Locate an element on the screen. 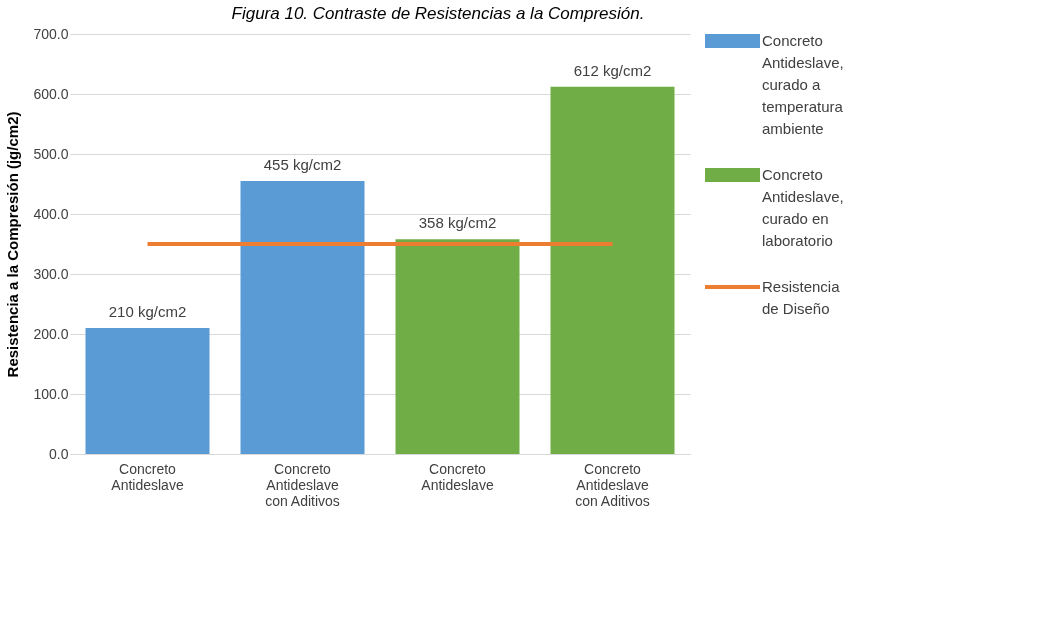 Image resolution: width=1057 pixels, height=632 pixels. data-label: 210 kg/cm2 is located at coordinates (147, 311).